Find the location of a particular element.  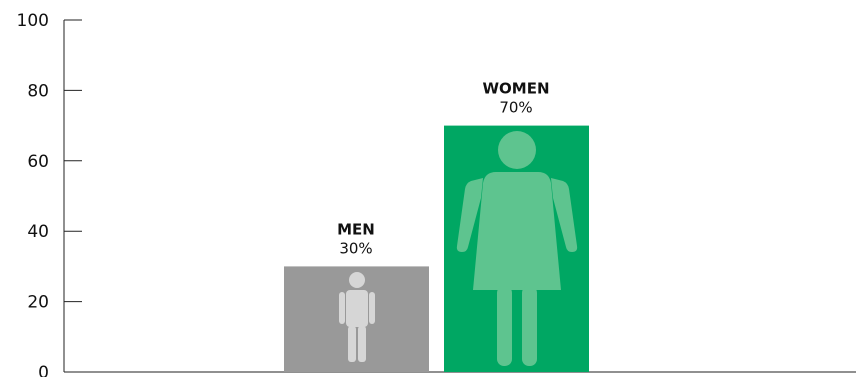

y-tick-60: 60 is located at coordinates (54, 162).